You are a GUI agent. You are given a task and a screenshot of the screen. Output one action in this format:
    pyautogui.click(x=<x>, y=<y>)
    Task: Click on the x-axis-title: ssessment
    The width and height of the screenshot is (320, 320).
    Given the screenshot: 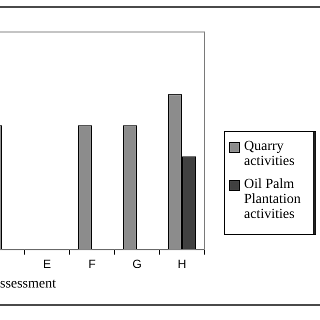 What is the action you would take?
    pyautogui.click(x=28, y=284)
    